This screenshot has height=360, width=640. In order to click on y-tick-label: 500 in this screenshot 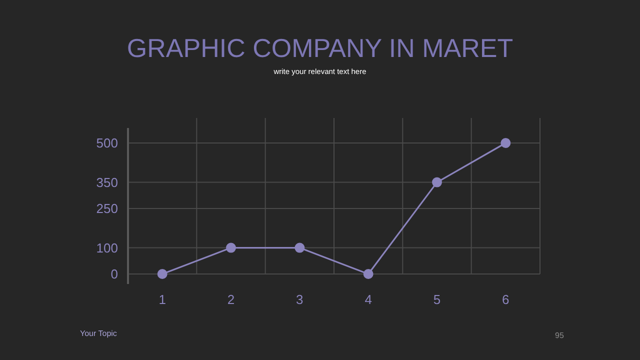, I will do `click(107, 143)`.